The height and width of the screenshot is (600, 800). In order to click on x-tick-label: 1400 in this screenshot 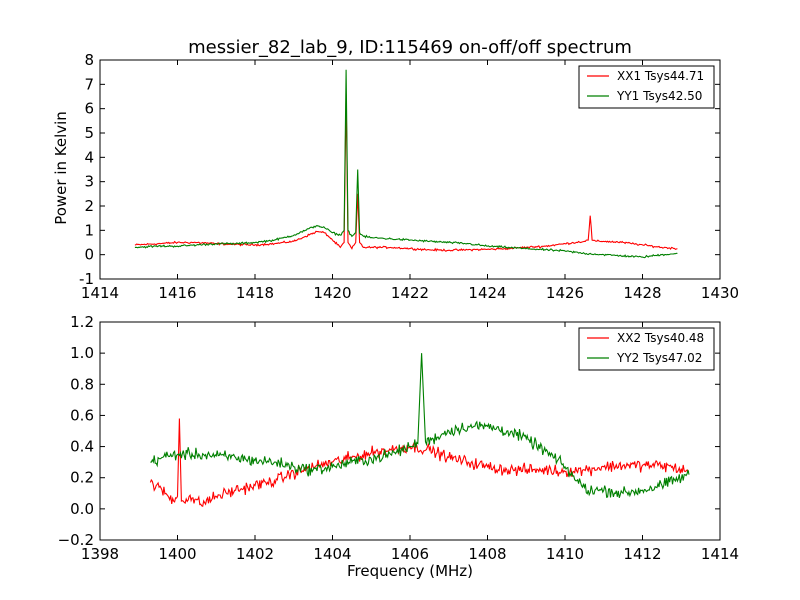, I will do `click(177, 554)`.